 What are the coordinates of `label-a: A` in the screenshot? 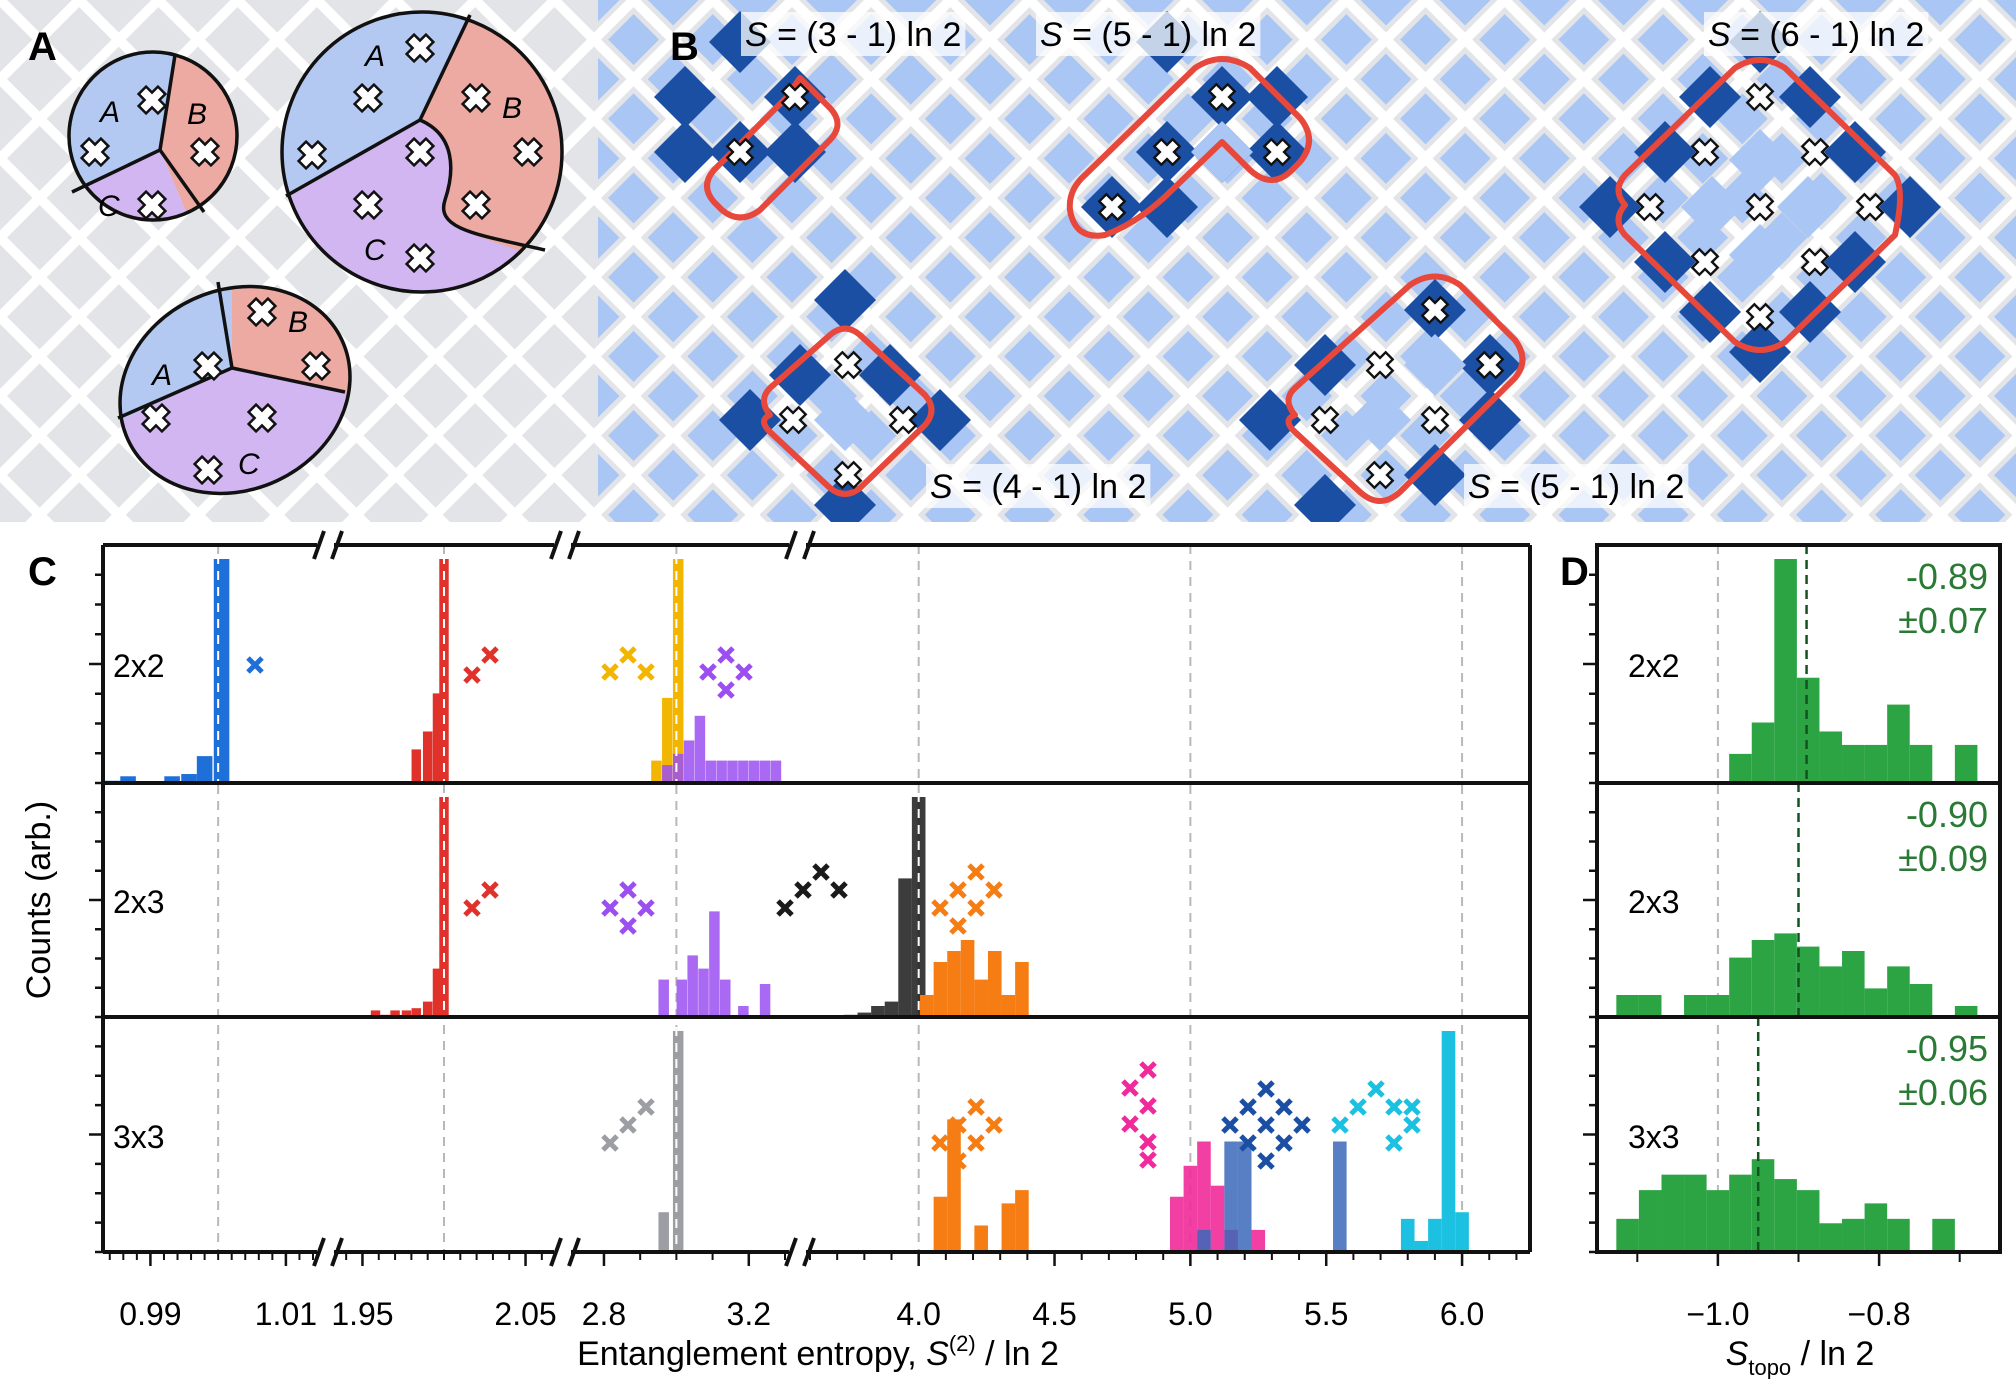 It's located at (109, 112).